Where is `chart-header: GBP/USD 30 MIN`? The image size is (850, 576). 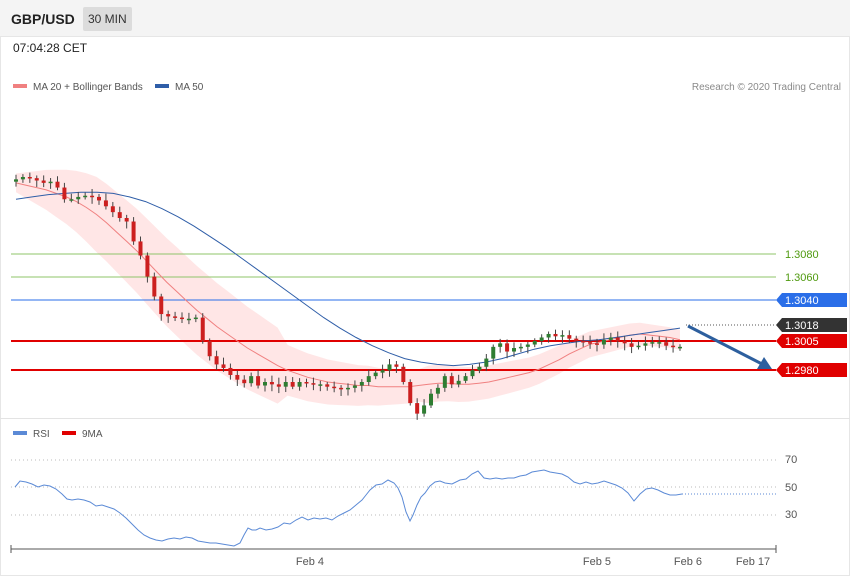
chart-header: GBP/USD 30 MIN is located at coordinates (425, 18).